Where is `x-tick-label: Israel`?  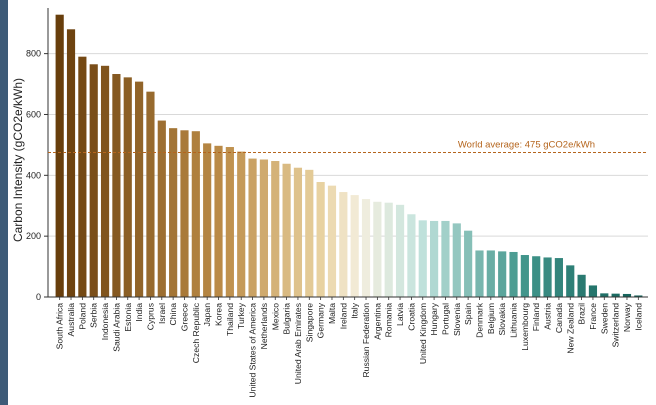 x-tick-label: Israel is located at coordinates (162, 313).